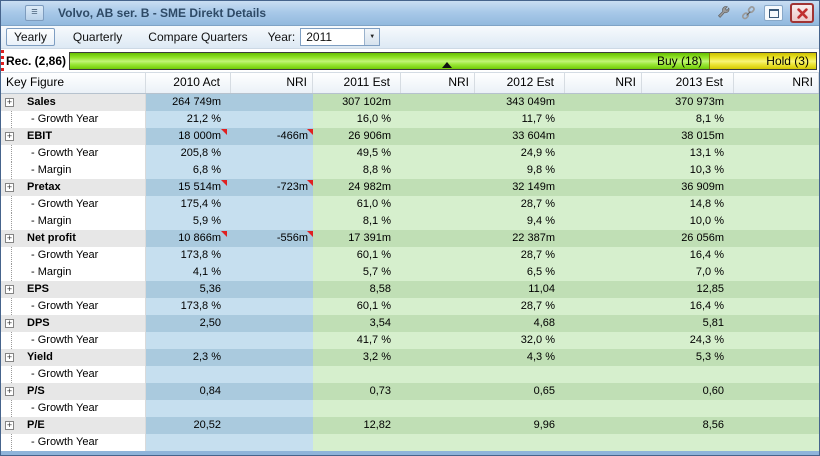  I want to click on value-cell: 22 387m, so click(520, 238).